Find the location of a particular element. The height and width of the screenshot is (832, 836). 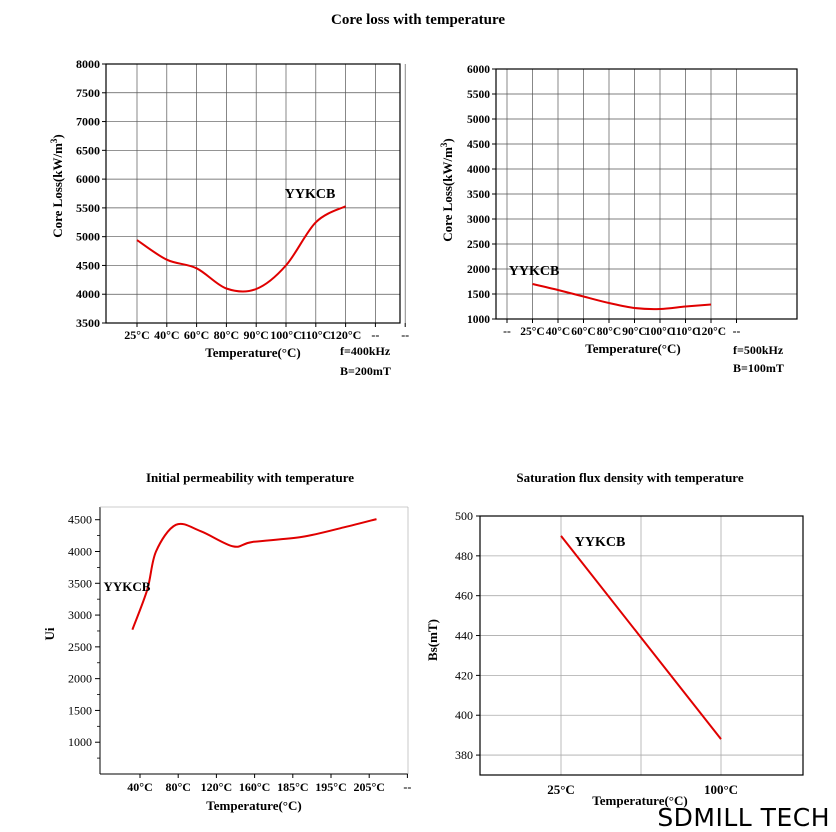

condition-flux: B=200mT is located at coordinates (365, 371).